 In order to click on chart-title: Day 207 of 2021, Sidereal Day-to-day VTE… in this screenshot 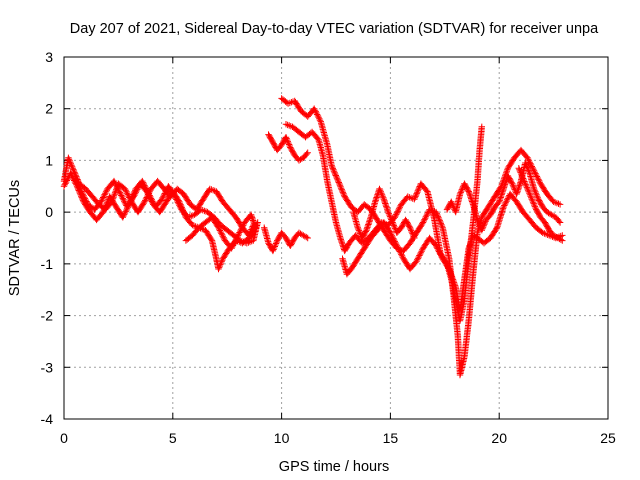, I will do `click(334, 29)`.